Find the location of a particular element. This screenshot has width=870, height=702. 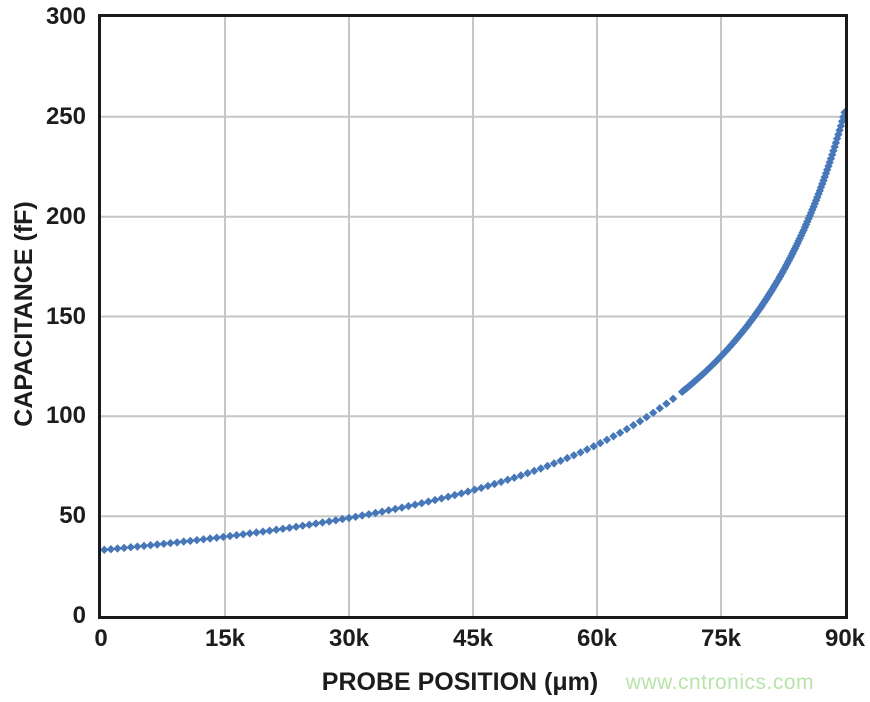

y-tick-label: 250 is located at coordinates (65, 116).